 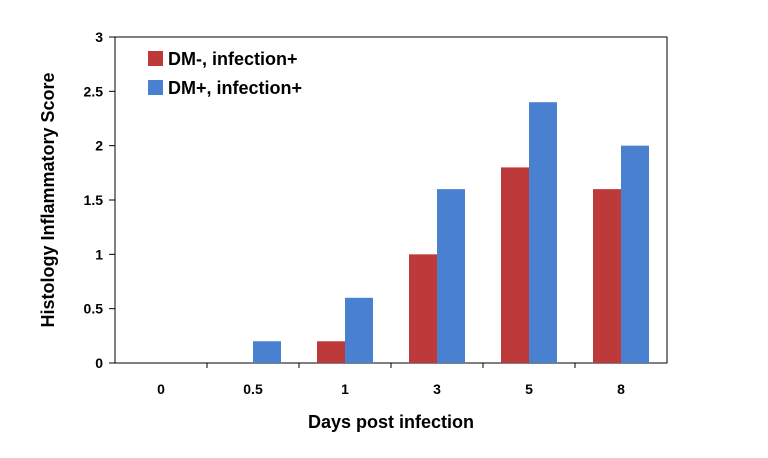 I want to click on x-axis-title: Days post infection, so click(x=391, y=422).